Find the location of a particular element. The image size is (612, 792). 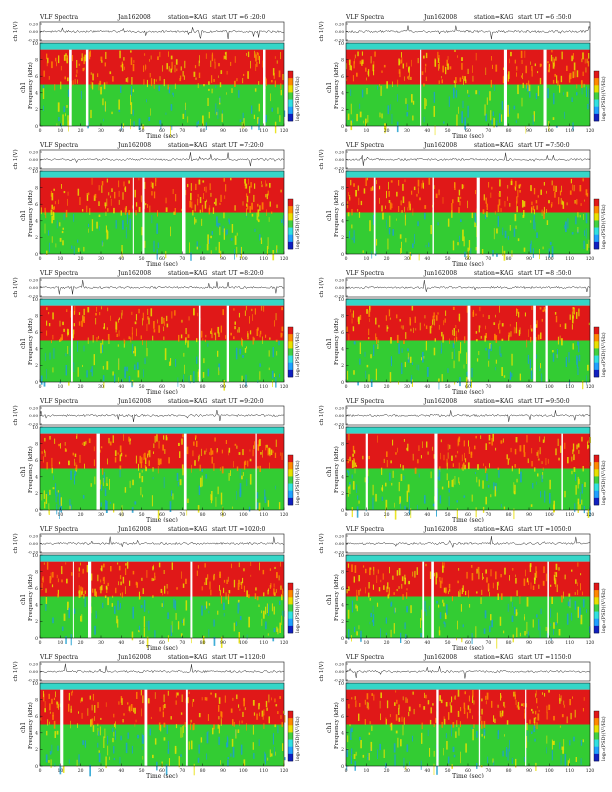

time-xlabel: Time (sec) is located at coordinates (468, 263).